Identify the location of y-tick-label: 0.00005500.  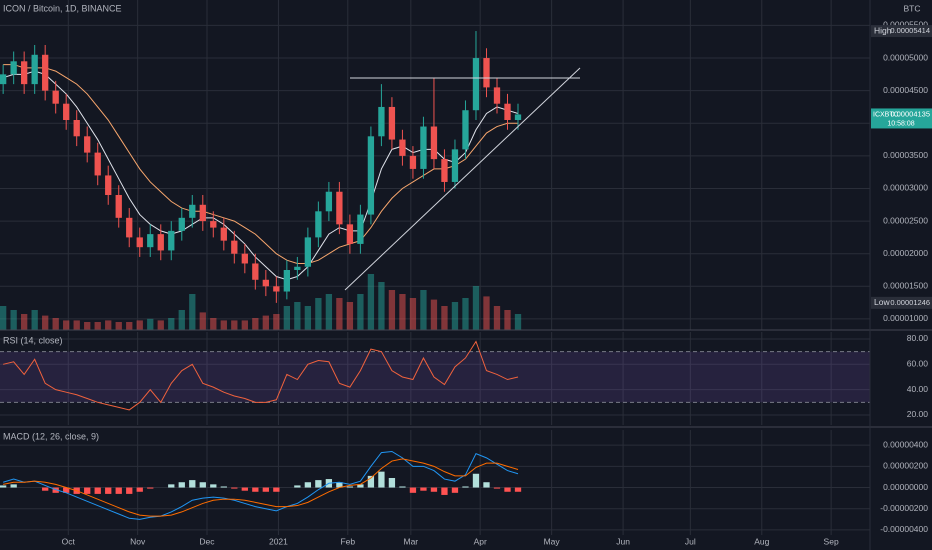
(905, 25).